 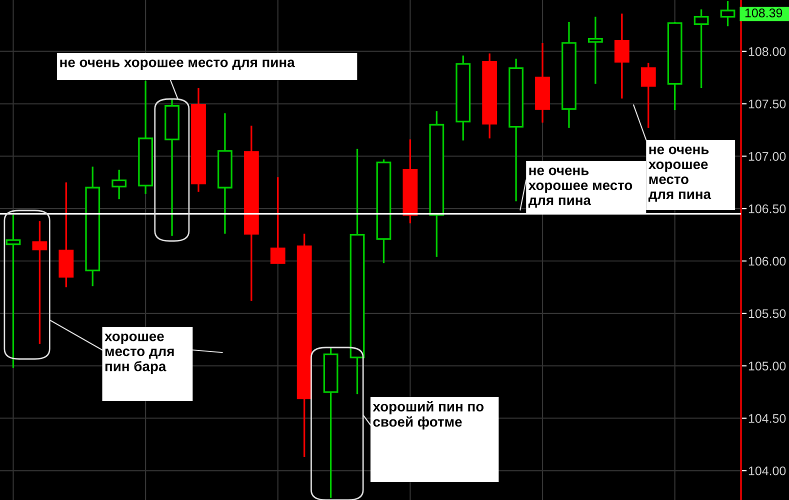 I want to click on annotation: хороший пин по своей фотме, so click(x=428, y=415).